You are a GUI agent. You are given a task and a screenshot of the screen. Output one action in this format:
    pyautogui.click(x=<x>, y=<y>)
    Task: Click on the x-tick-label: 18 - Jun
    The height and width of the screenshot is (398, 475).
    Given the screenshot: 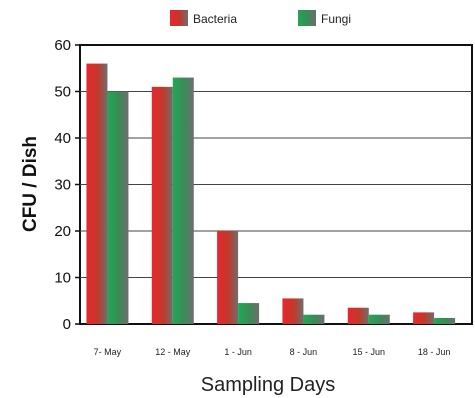 What is the action you would take?
    pyautogui.click(x=434, y=352)
    